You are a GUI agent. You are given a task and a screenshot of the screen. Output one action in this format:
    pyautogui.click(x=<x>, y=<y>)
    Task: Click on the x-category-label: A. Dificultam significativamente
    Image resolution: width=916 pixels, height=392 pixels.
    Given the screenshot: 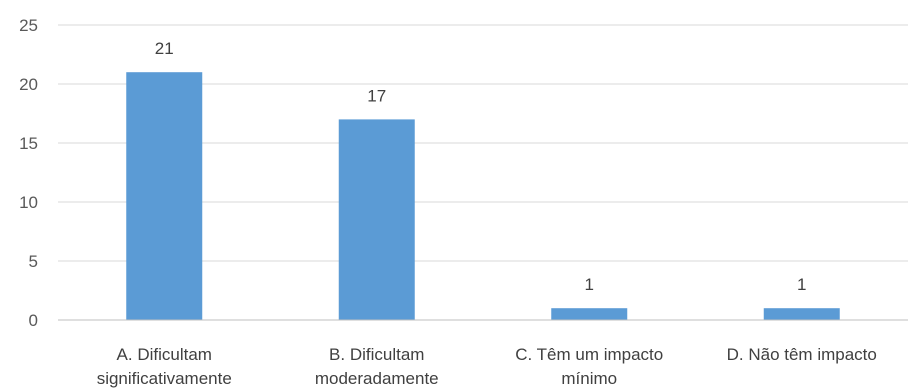 What is the action you would take?
    pyautogui.click(x=164, y=366)
    